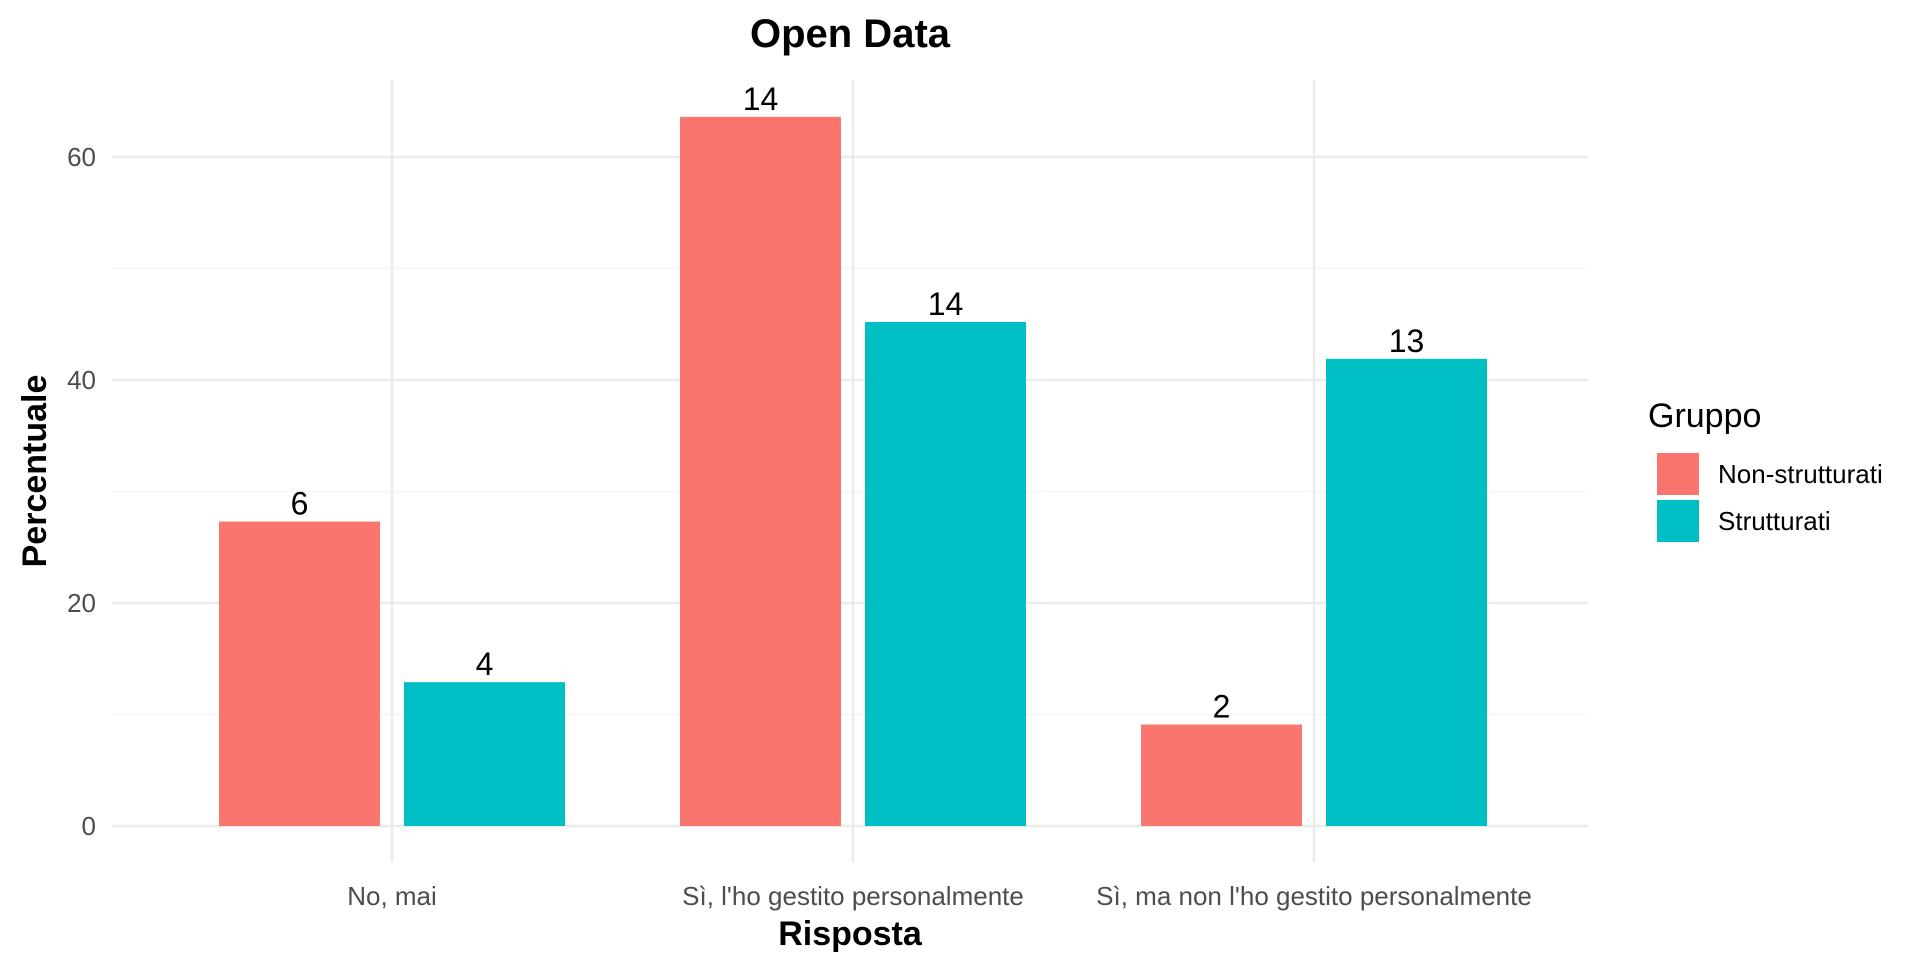 Image resolution: width=1920 pixels, height=960 pixels. I want to click on data-label: 6, so click(300, 504).